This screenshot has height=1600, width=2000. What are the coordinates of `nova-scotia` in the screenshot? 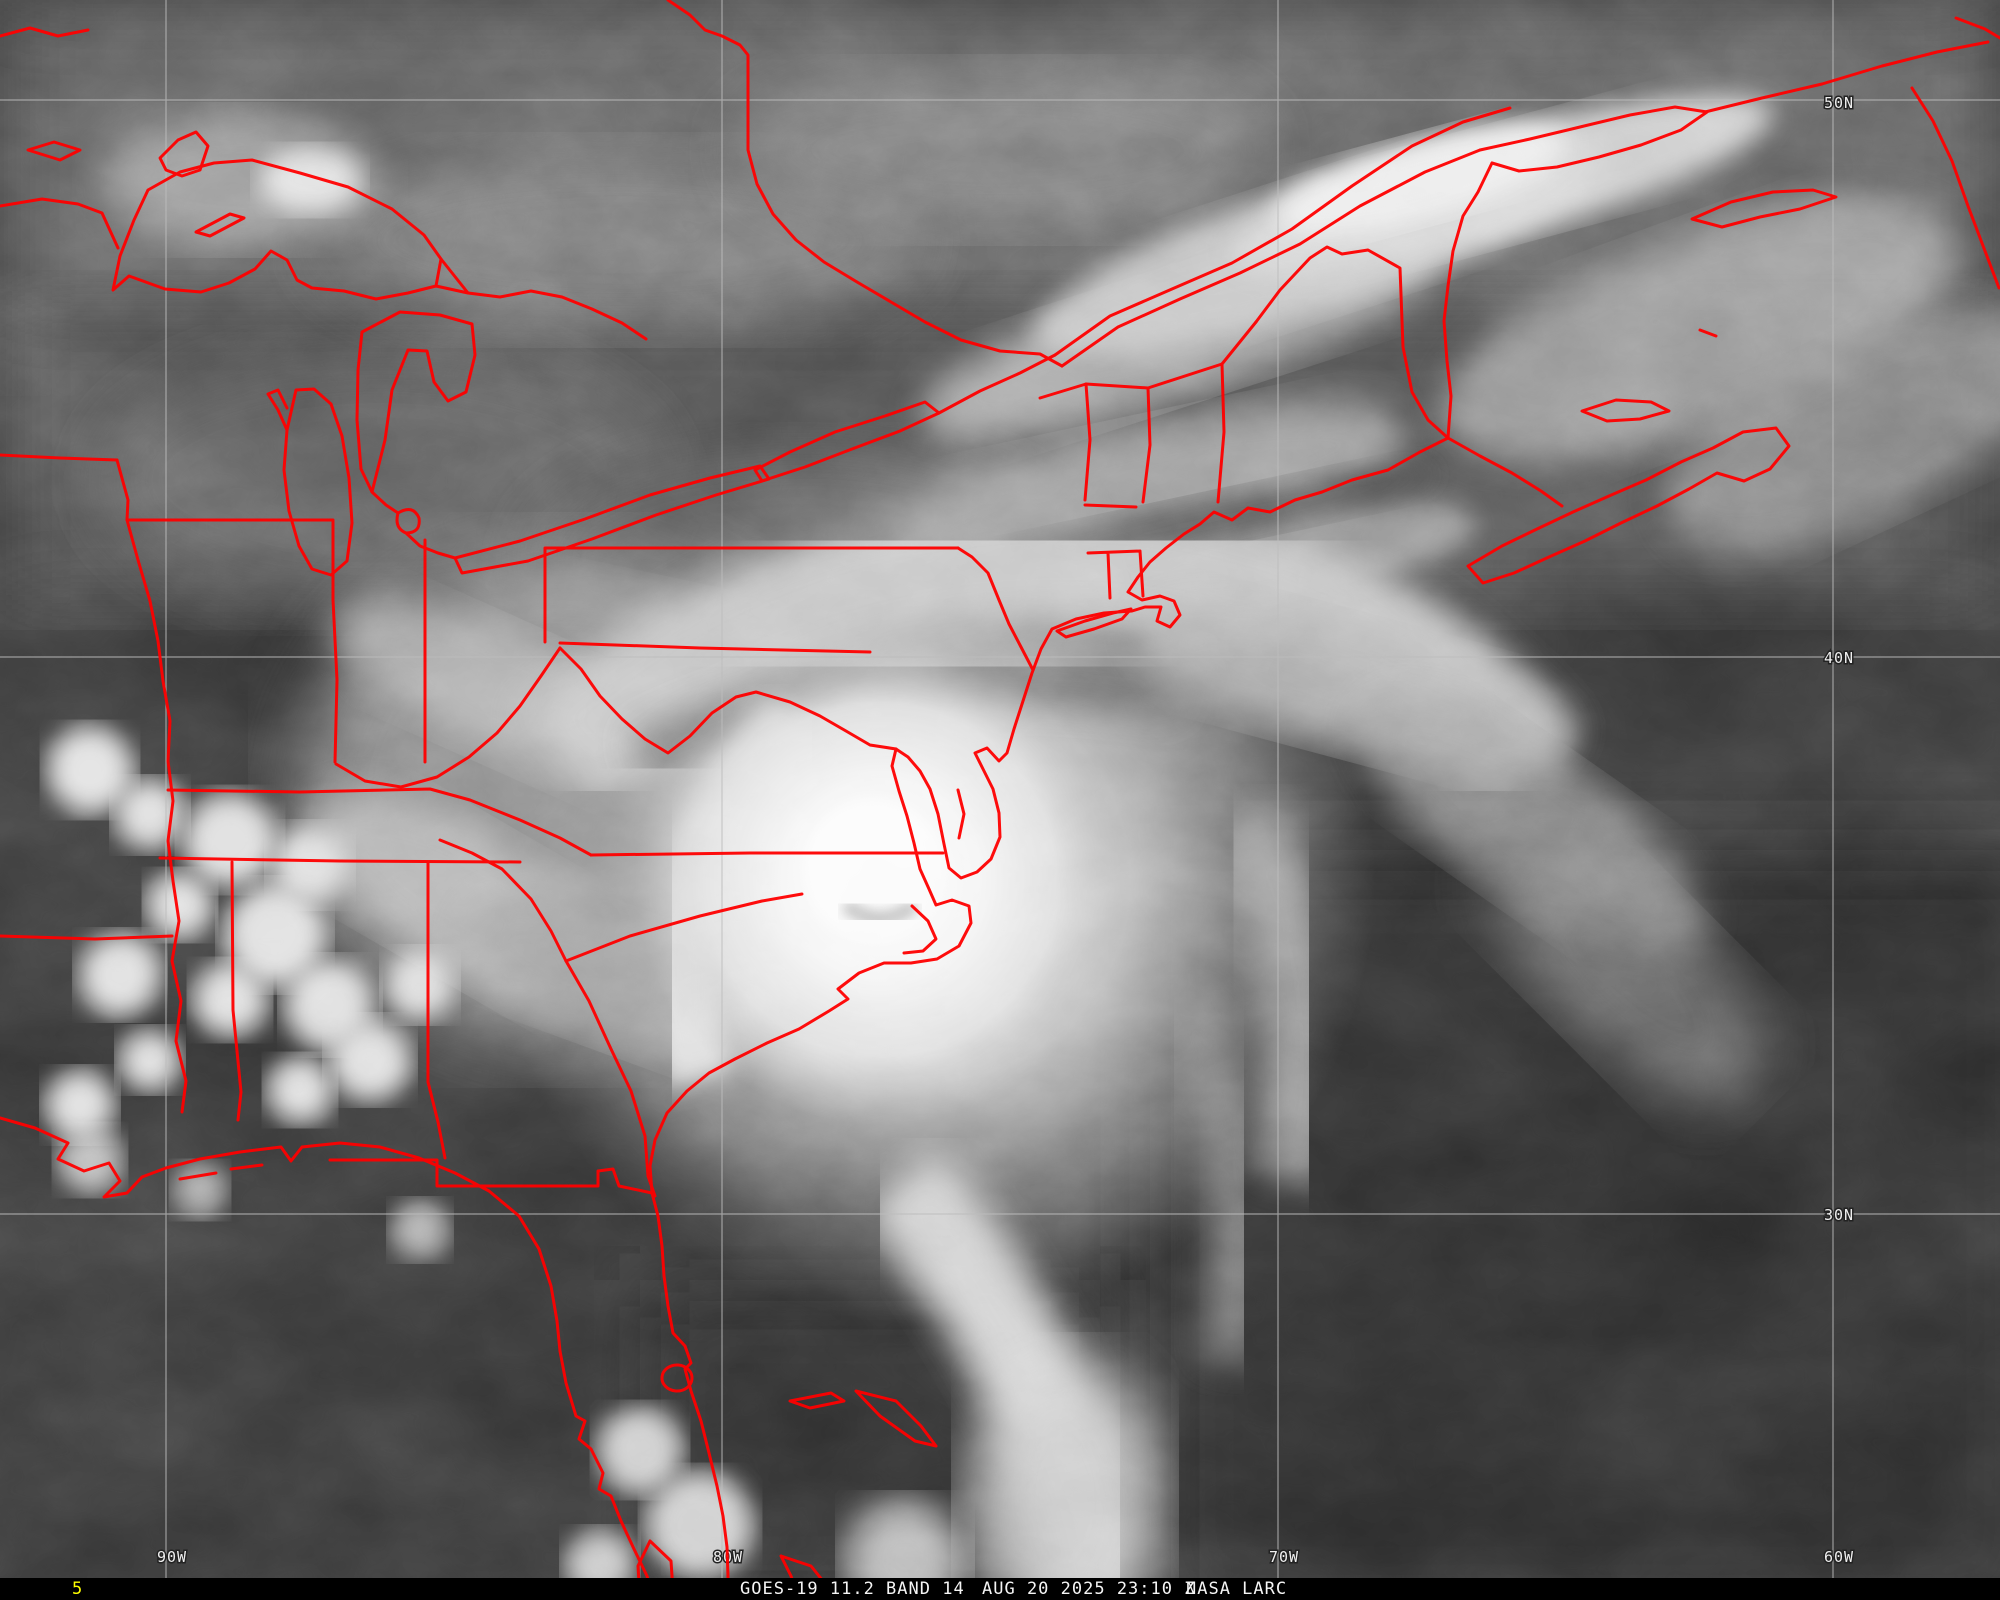 It's located at (1628, 505).